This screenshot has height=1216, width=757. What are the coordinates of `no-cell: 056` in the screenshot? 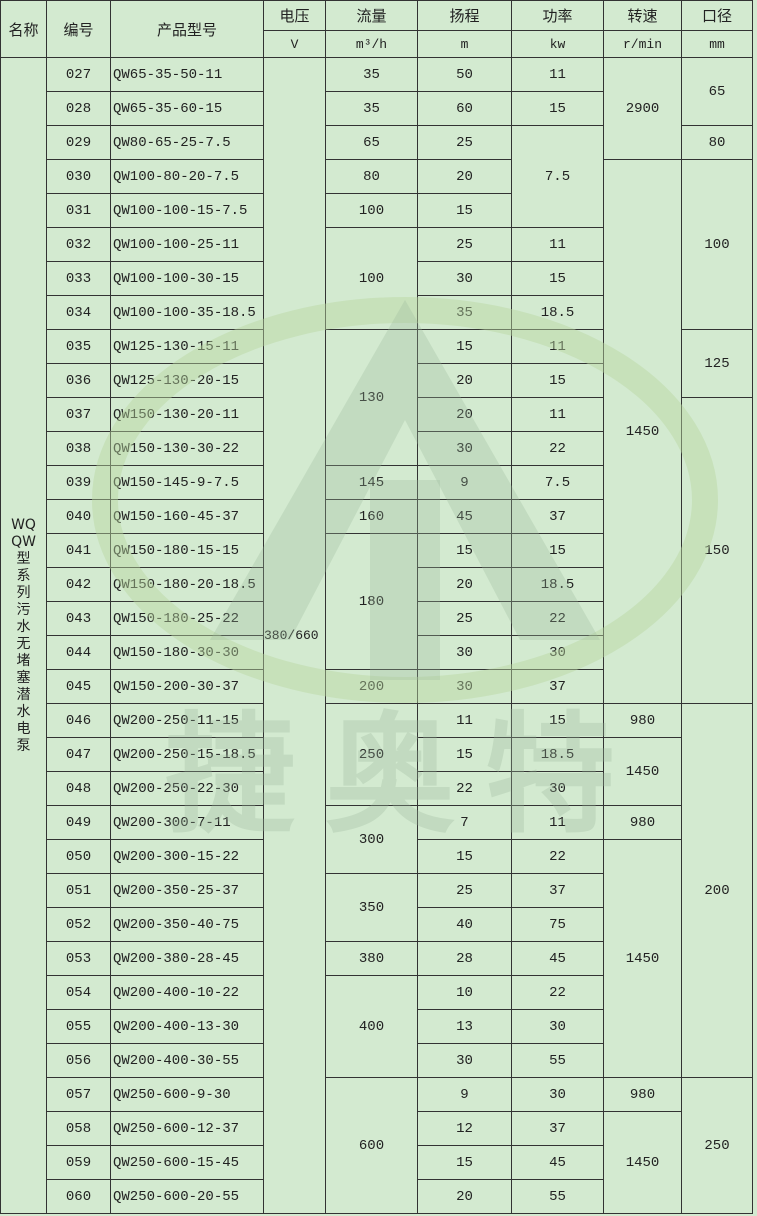 It's located at (78, 1060).